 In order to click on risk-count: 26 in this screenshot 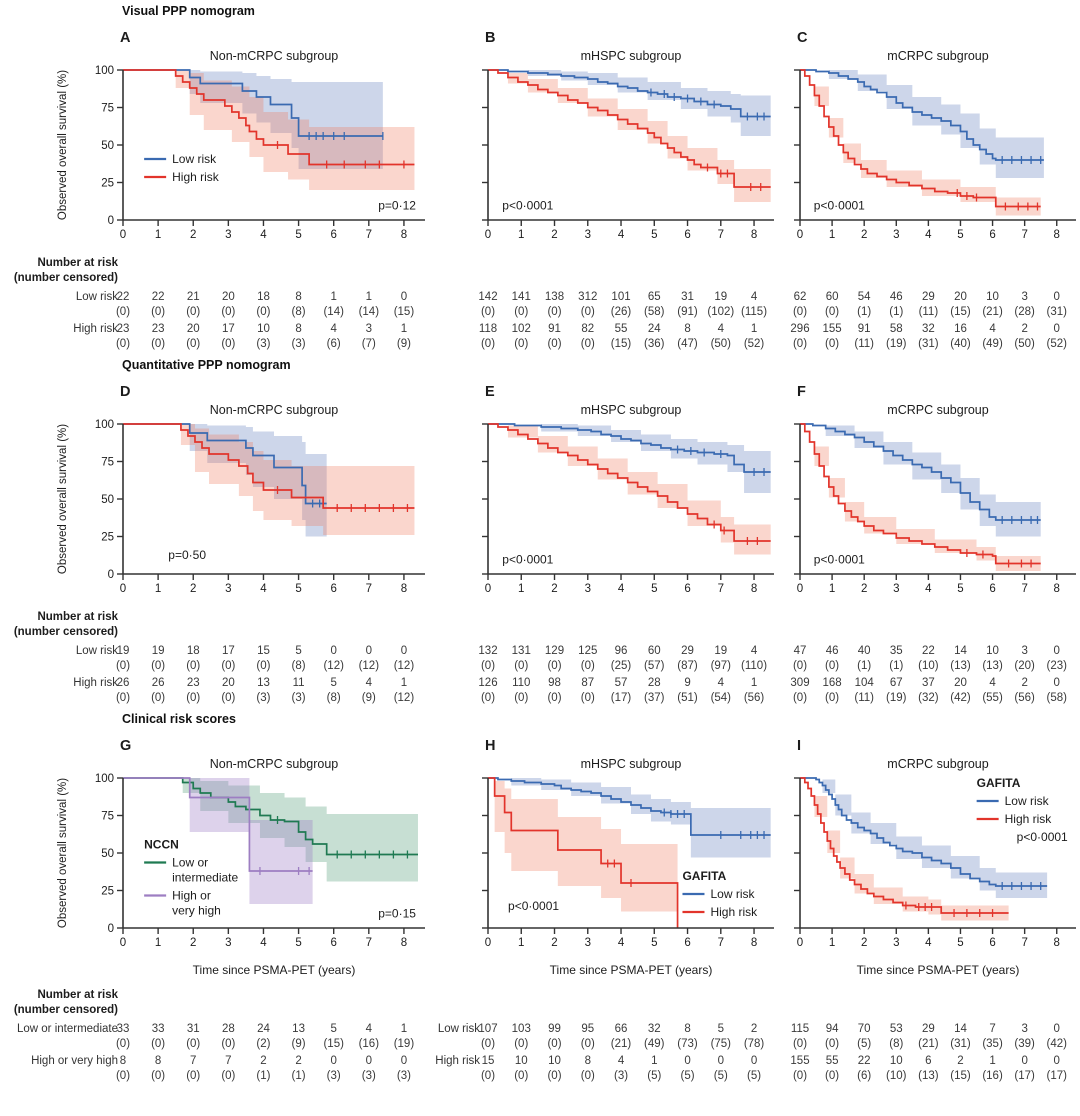, I will do `click(158, 683)`.